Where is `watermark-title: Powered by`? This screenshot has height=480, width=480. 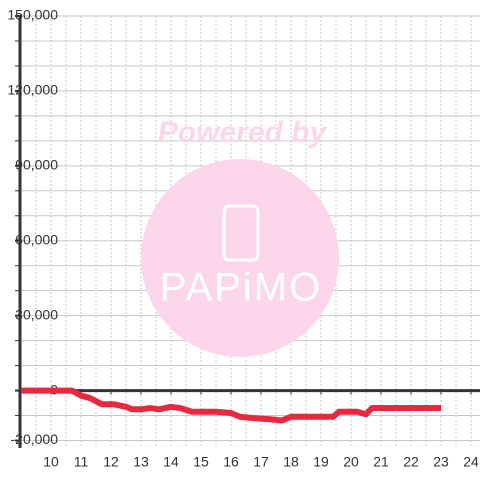
watermark-title: Powered by is located at coordinates (243, 132).